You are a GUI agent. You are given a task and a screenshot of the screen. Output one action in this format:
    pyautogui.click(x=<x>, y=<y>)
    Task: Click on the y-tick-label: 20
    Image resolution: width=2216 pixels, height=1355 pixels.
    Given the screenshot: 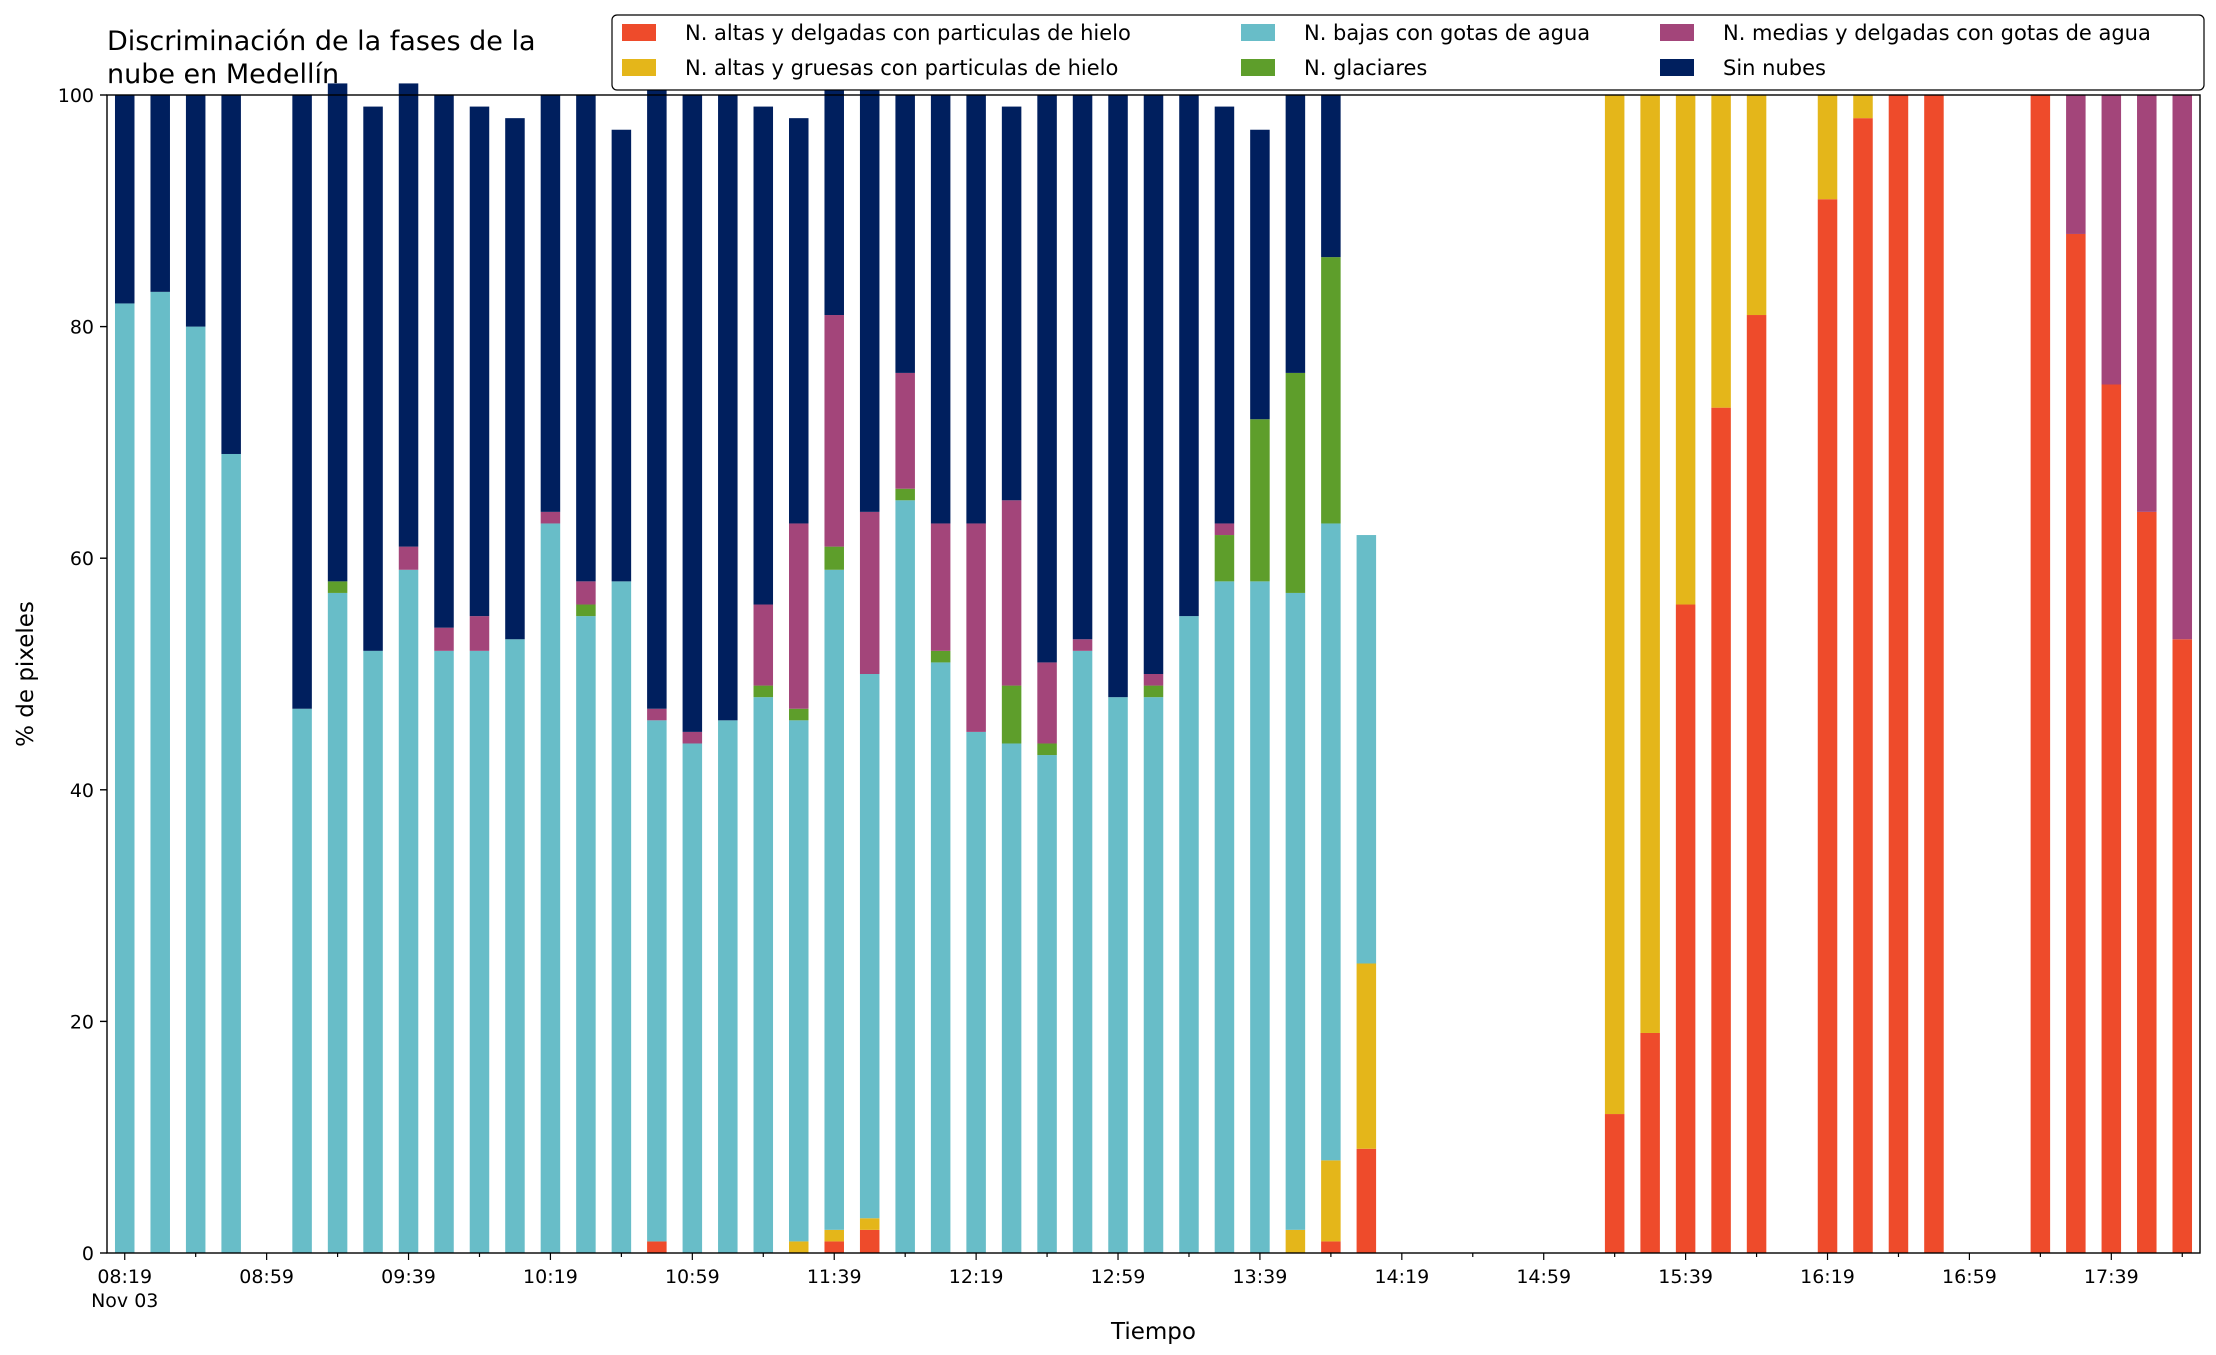 What is the action you would take?
    pyautogui.click(x=82, y=1022)
    